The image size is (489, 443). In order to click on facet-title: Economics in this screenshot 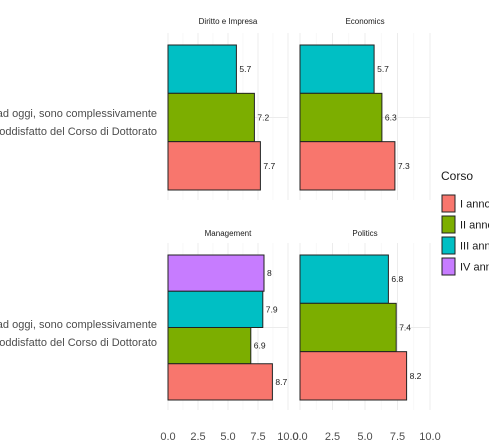, I will do `click(364, 21)`.